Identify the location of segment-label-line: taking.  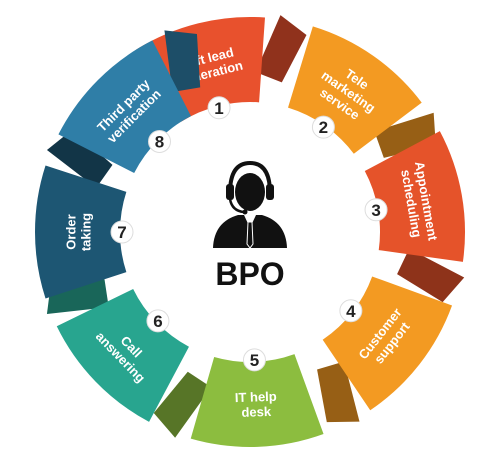
(86, 232).